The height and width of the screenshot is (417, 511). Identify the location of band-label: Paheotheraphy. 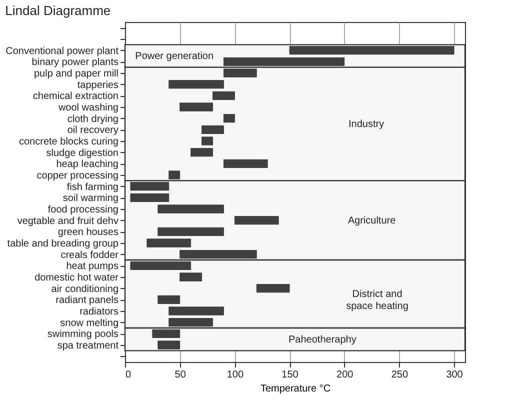
(322, 340).